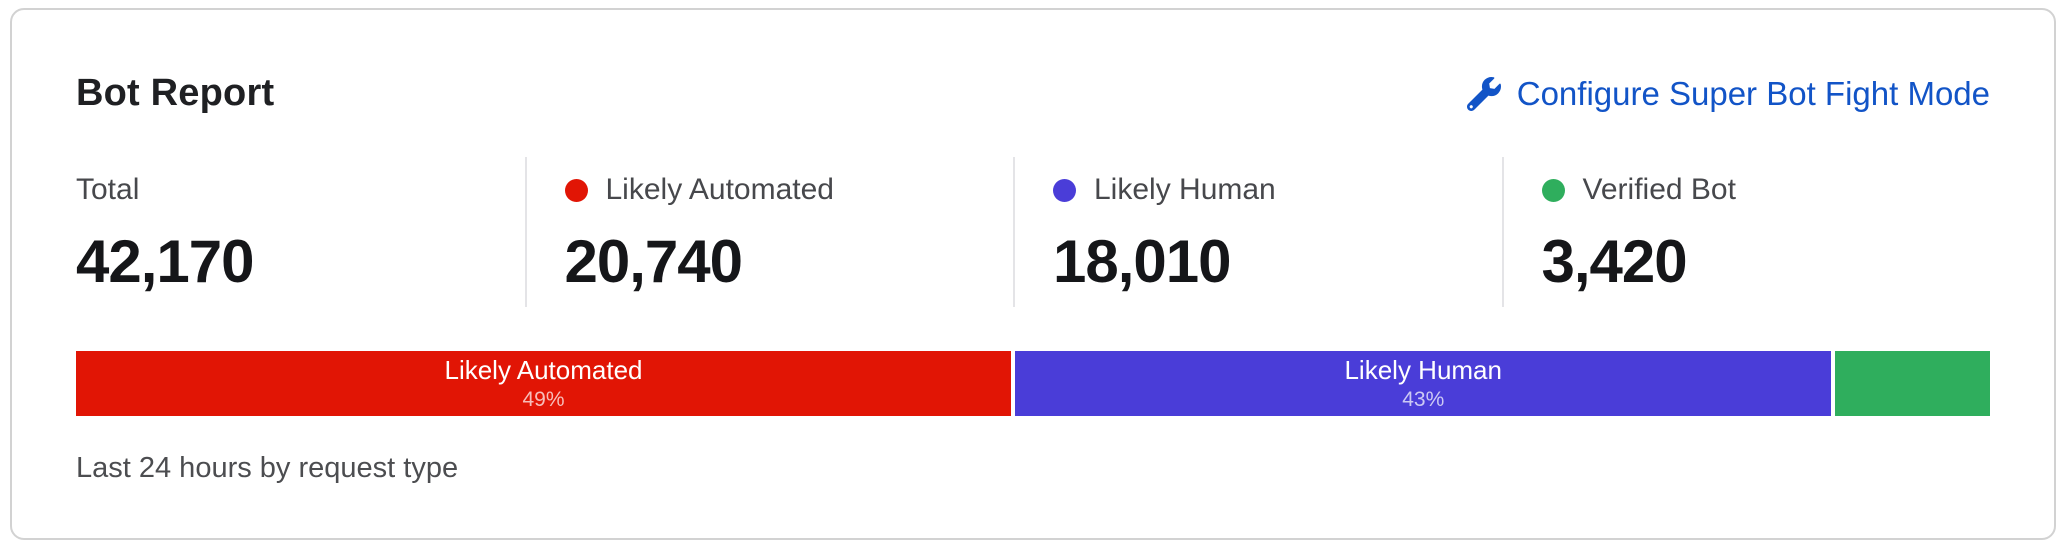 Image resolution: width=2062 pixels, height=550 pixels. What do you see at coordinates (1912, 383) in the screenshot?
I see `bar-segment-verified-bot` at bounding box center [1912, 383].